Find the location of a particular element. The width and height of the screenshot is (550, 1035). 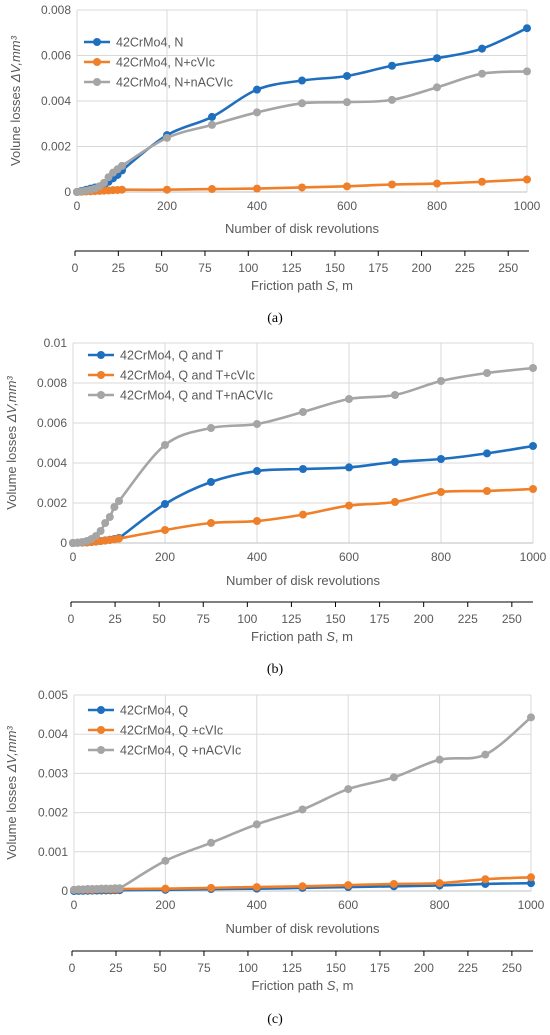

x-tick-label: 200 is located at coordinates (165, 557).